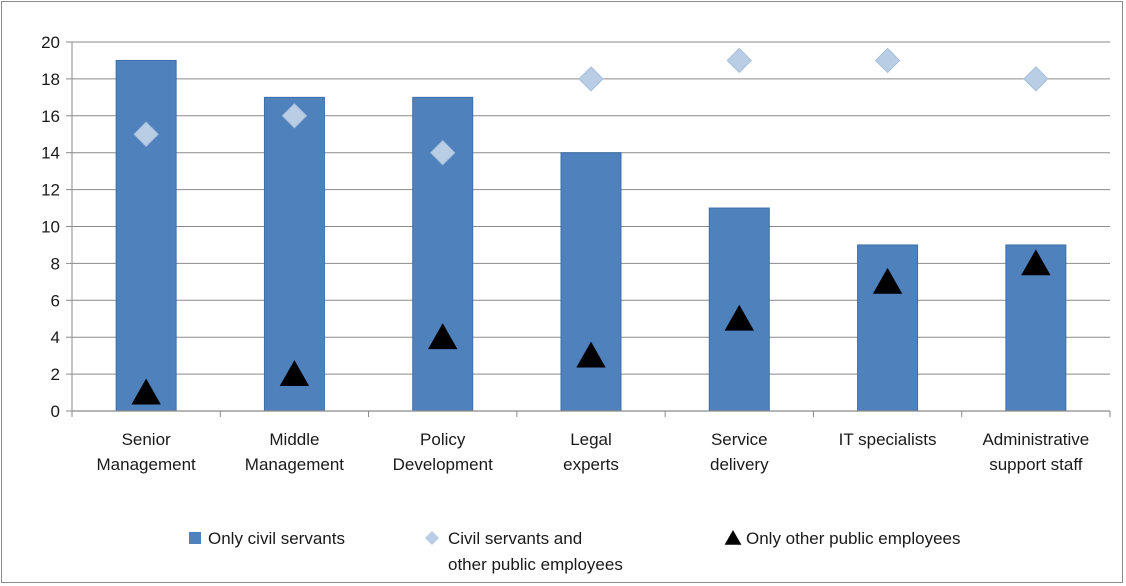  I want to click on x-category-label: Service, so click(739, 439).